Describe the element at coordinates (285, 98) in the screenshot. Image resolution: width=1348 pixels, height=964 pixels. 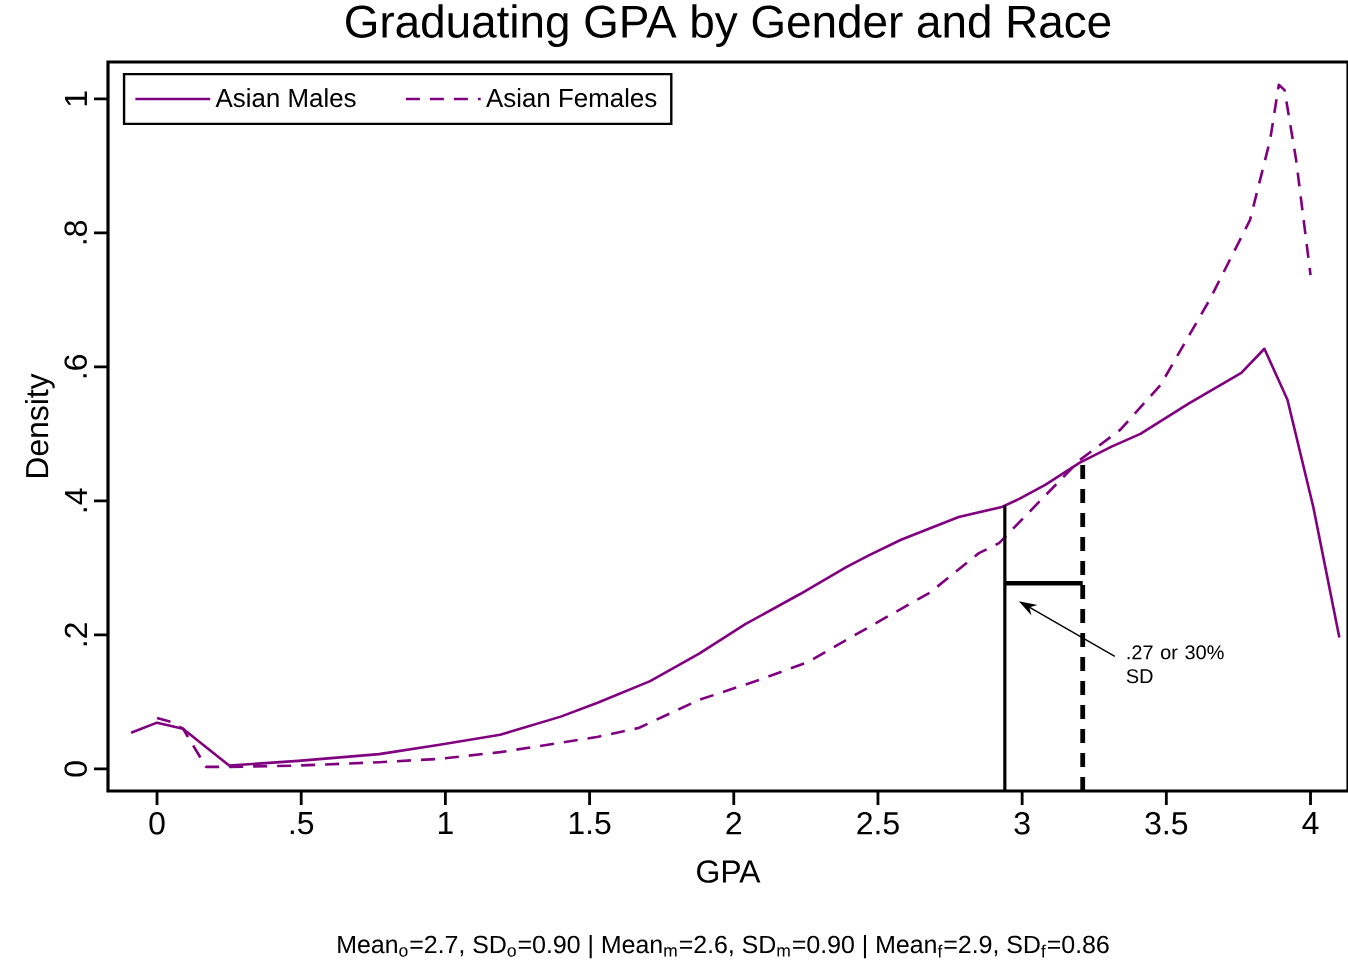
I see `legend-label: Asian Males` at that location.